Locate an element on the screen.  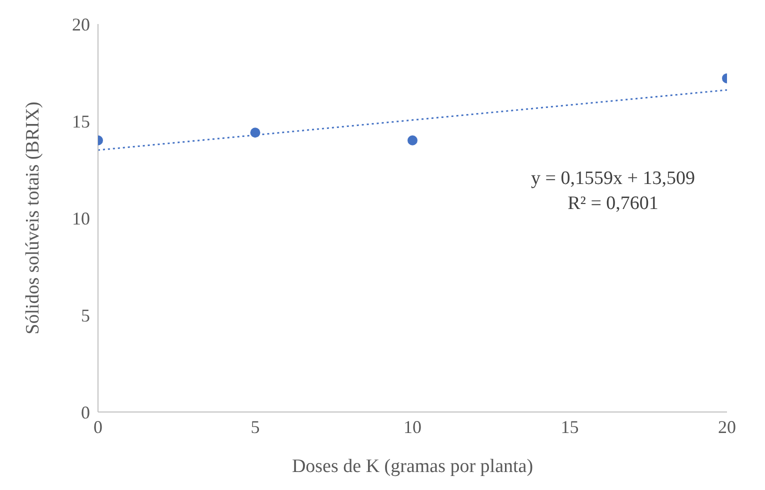
y-tick-label: 10 is located at coordinates (81, 218).